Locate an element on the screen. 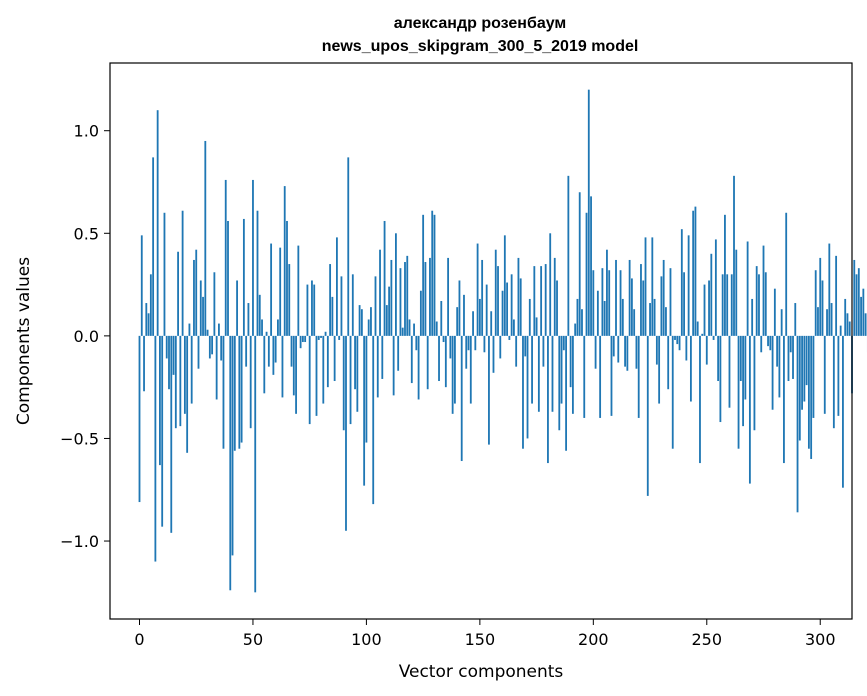 Image resolution: width=867 pixels, height=696 pixels. y-axis-label: Components values is located at coordinates (24, 341).